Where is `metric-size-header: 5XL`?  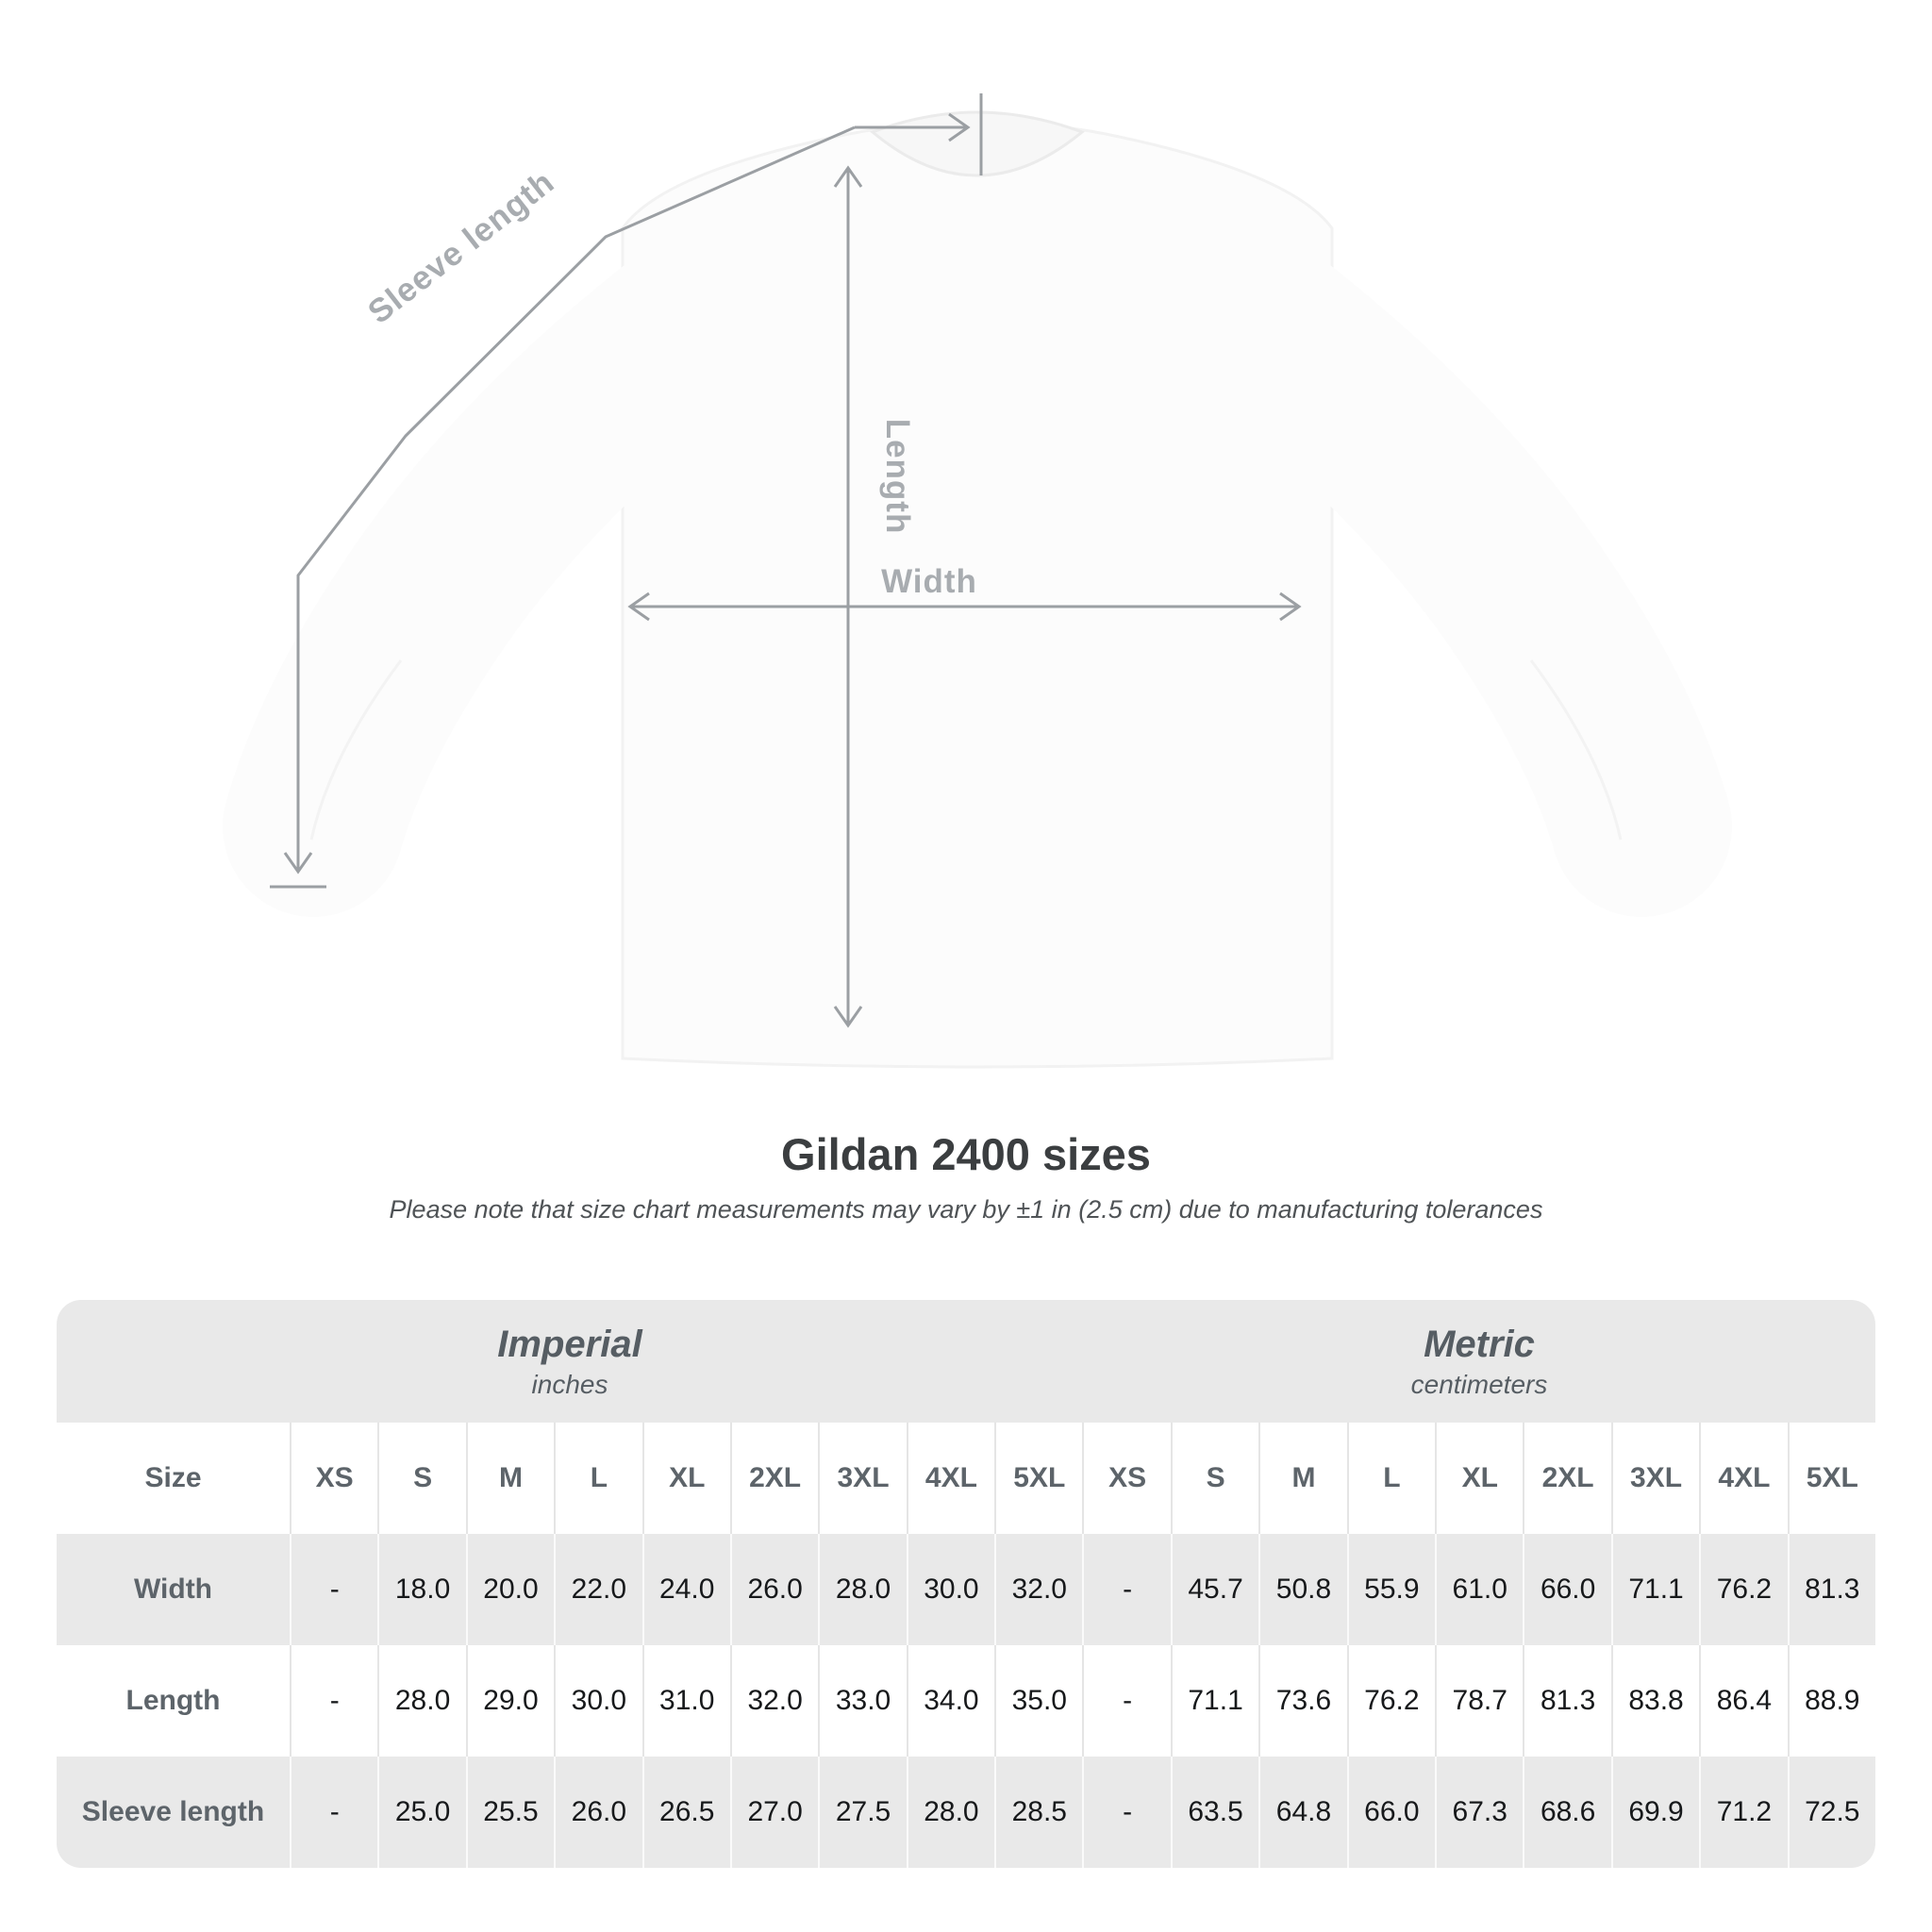 metric-size-header: 5XL is located at coordinates (1831, 1478).